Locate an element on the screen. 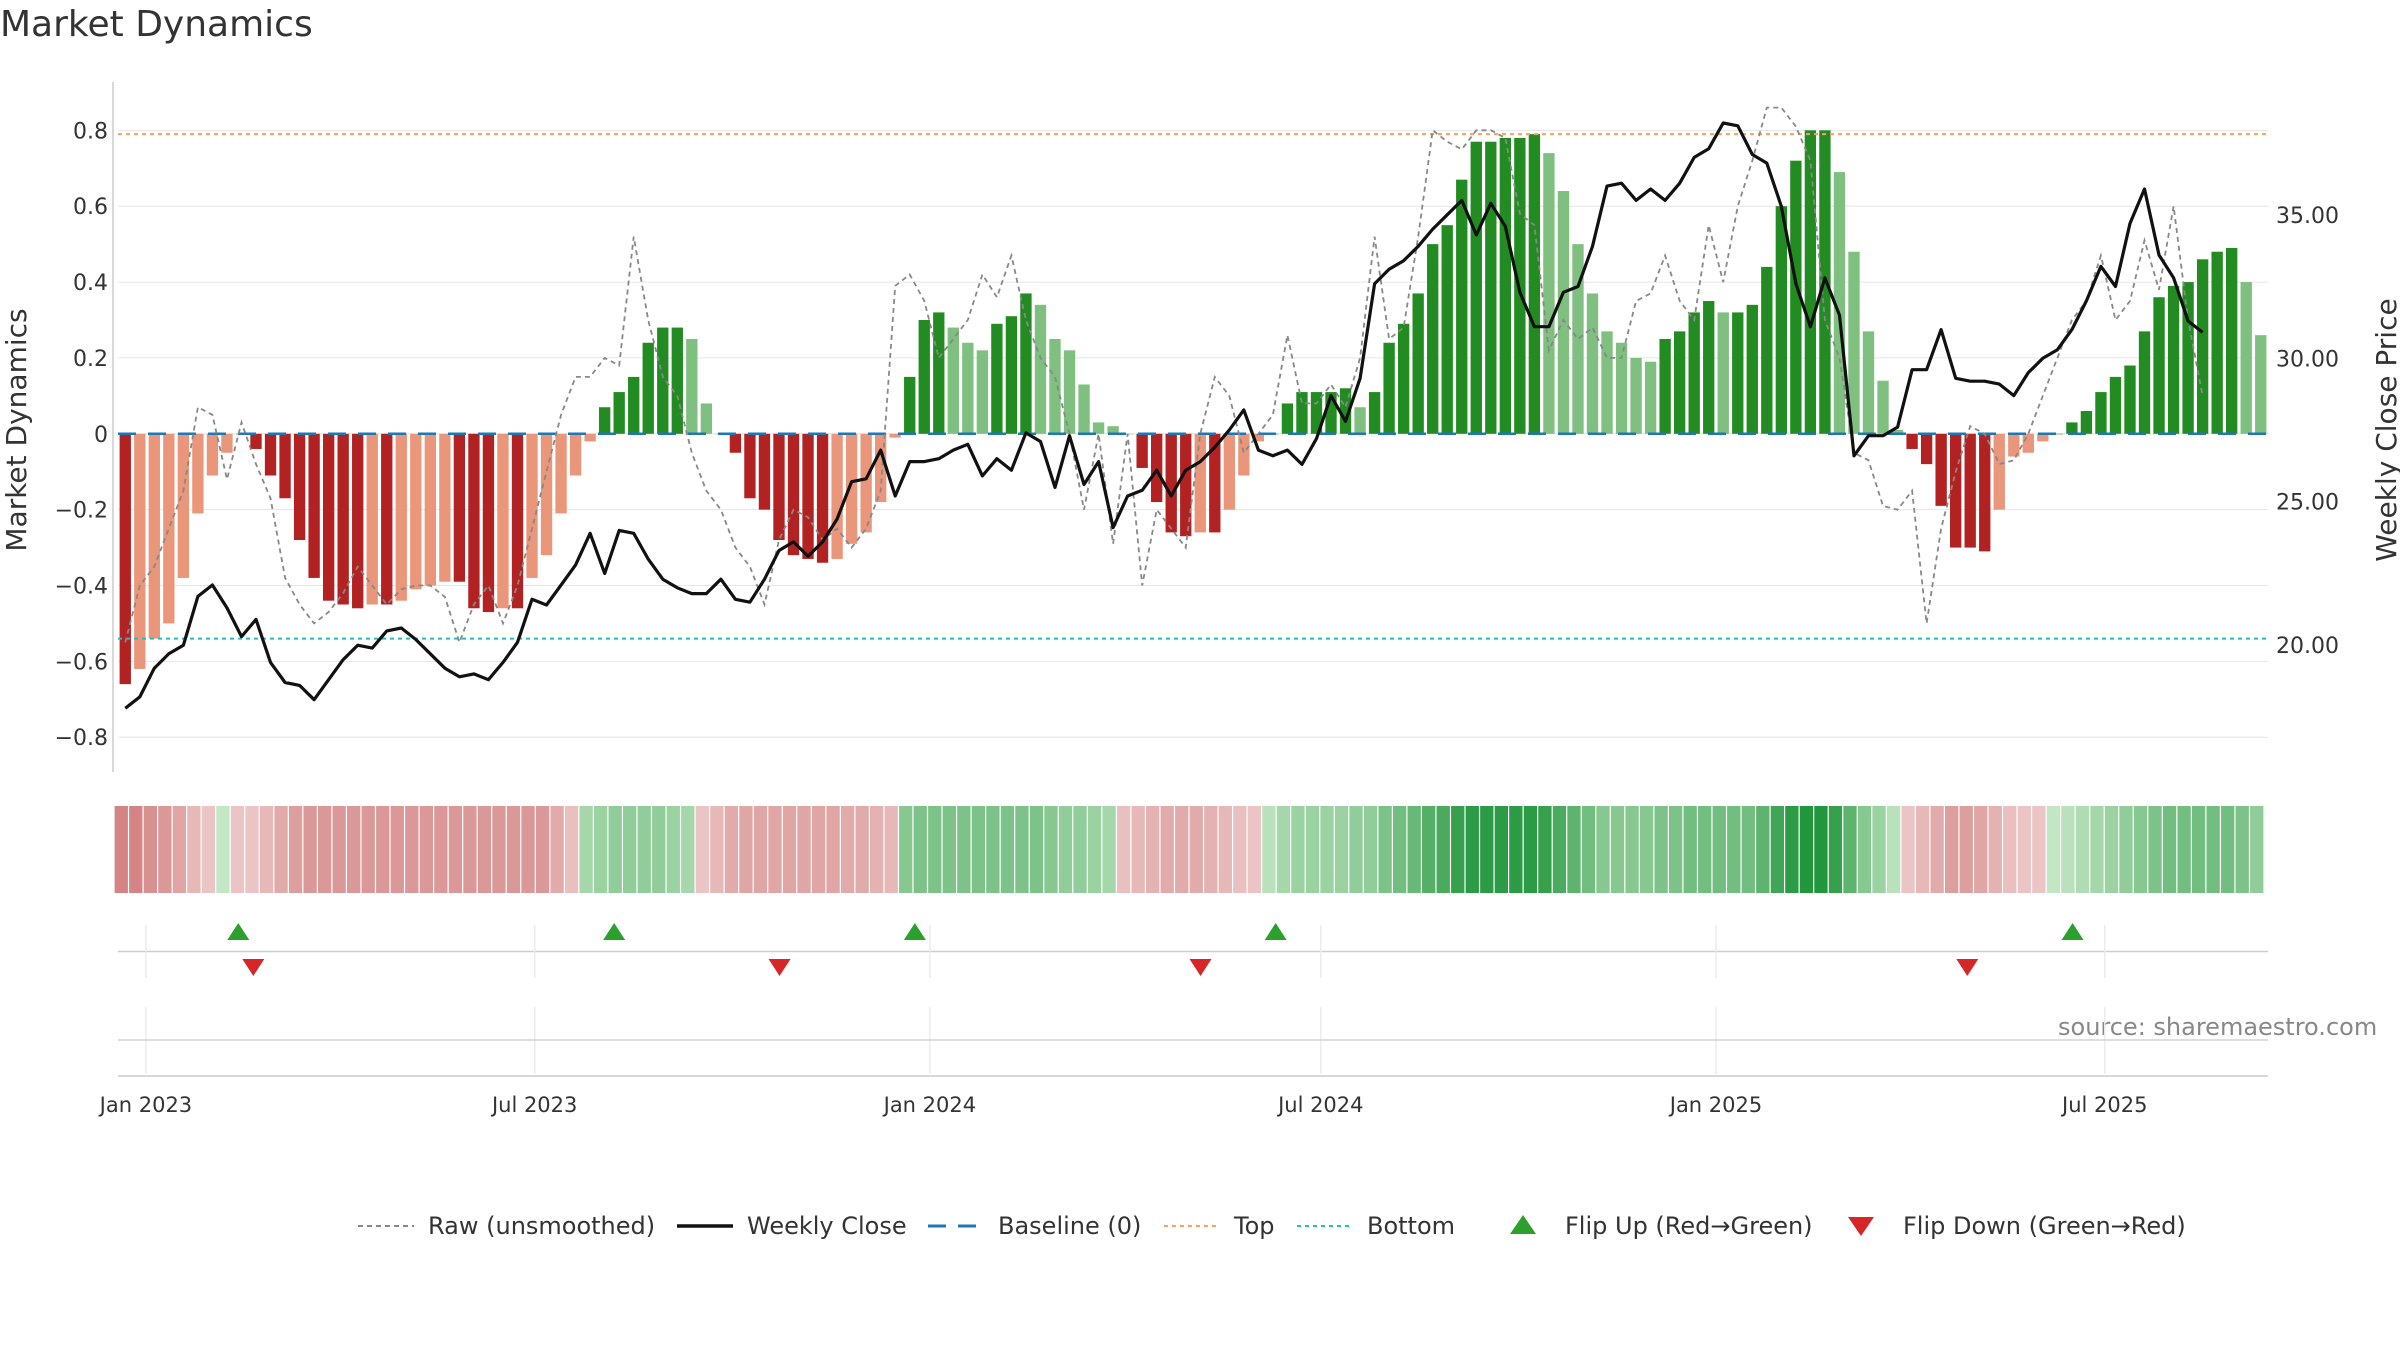 The image size is (2400, 1350). y-tick-label: 0.2 is located at coordinates (90, 359).